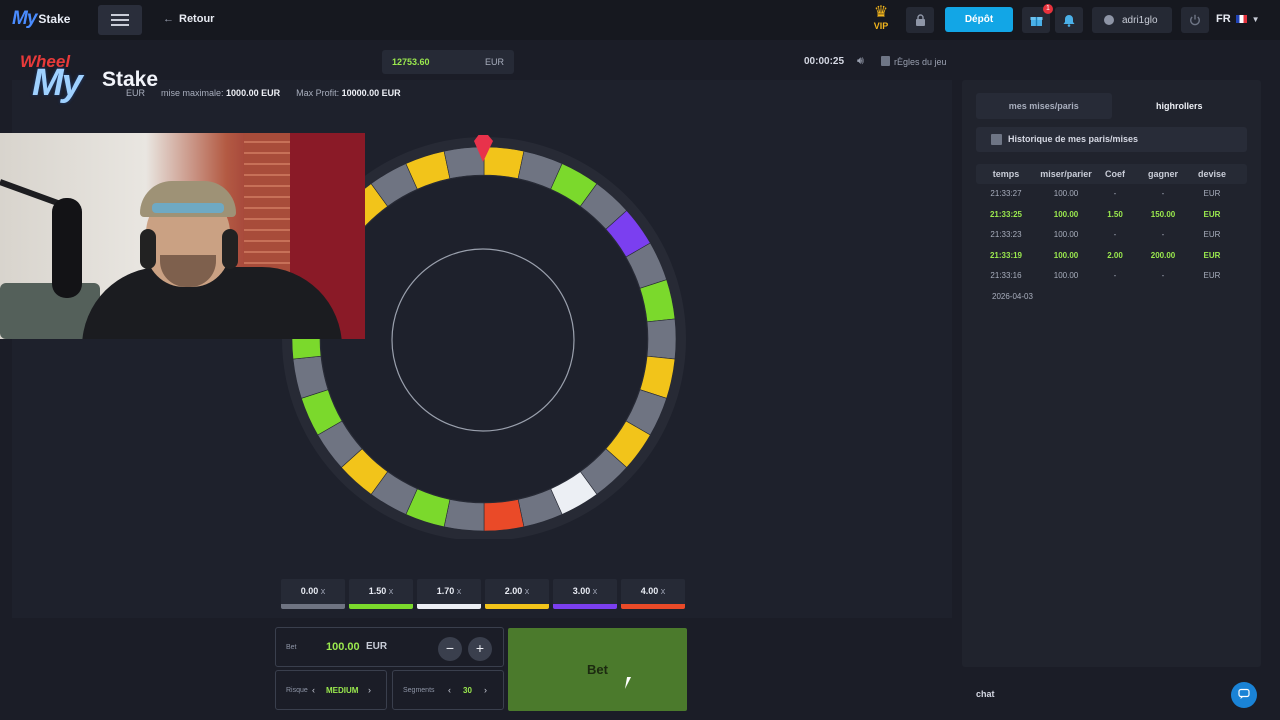 The image size is (1280, 720). I want to click on table-header: temps miser/parier Coef gagner devise, so click(1111, 174).